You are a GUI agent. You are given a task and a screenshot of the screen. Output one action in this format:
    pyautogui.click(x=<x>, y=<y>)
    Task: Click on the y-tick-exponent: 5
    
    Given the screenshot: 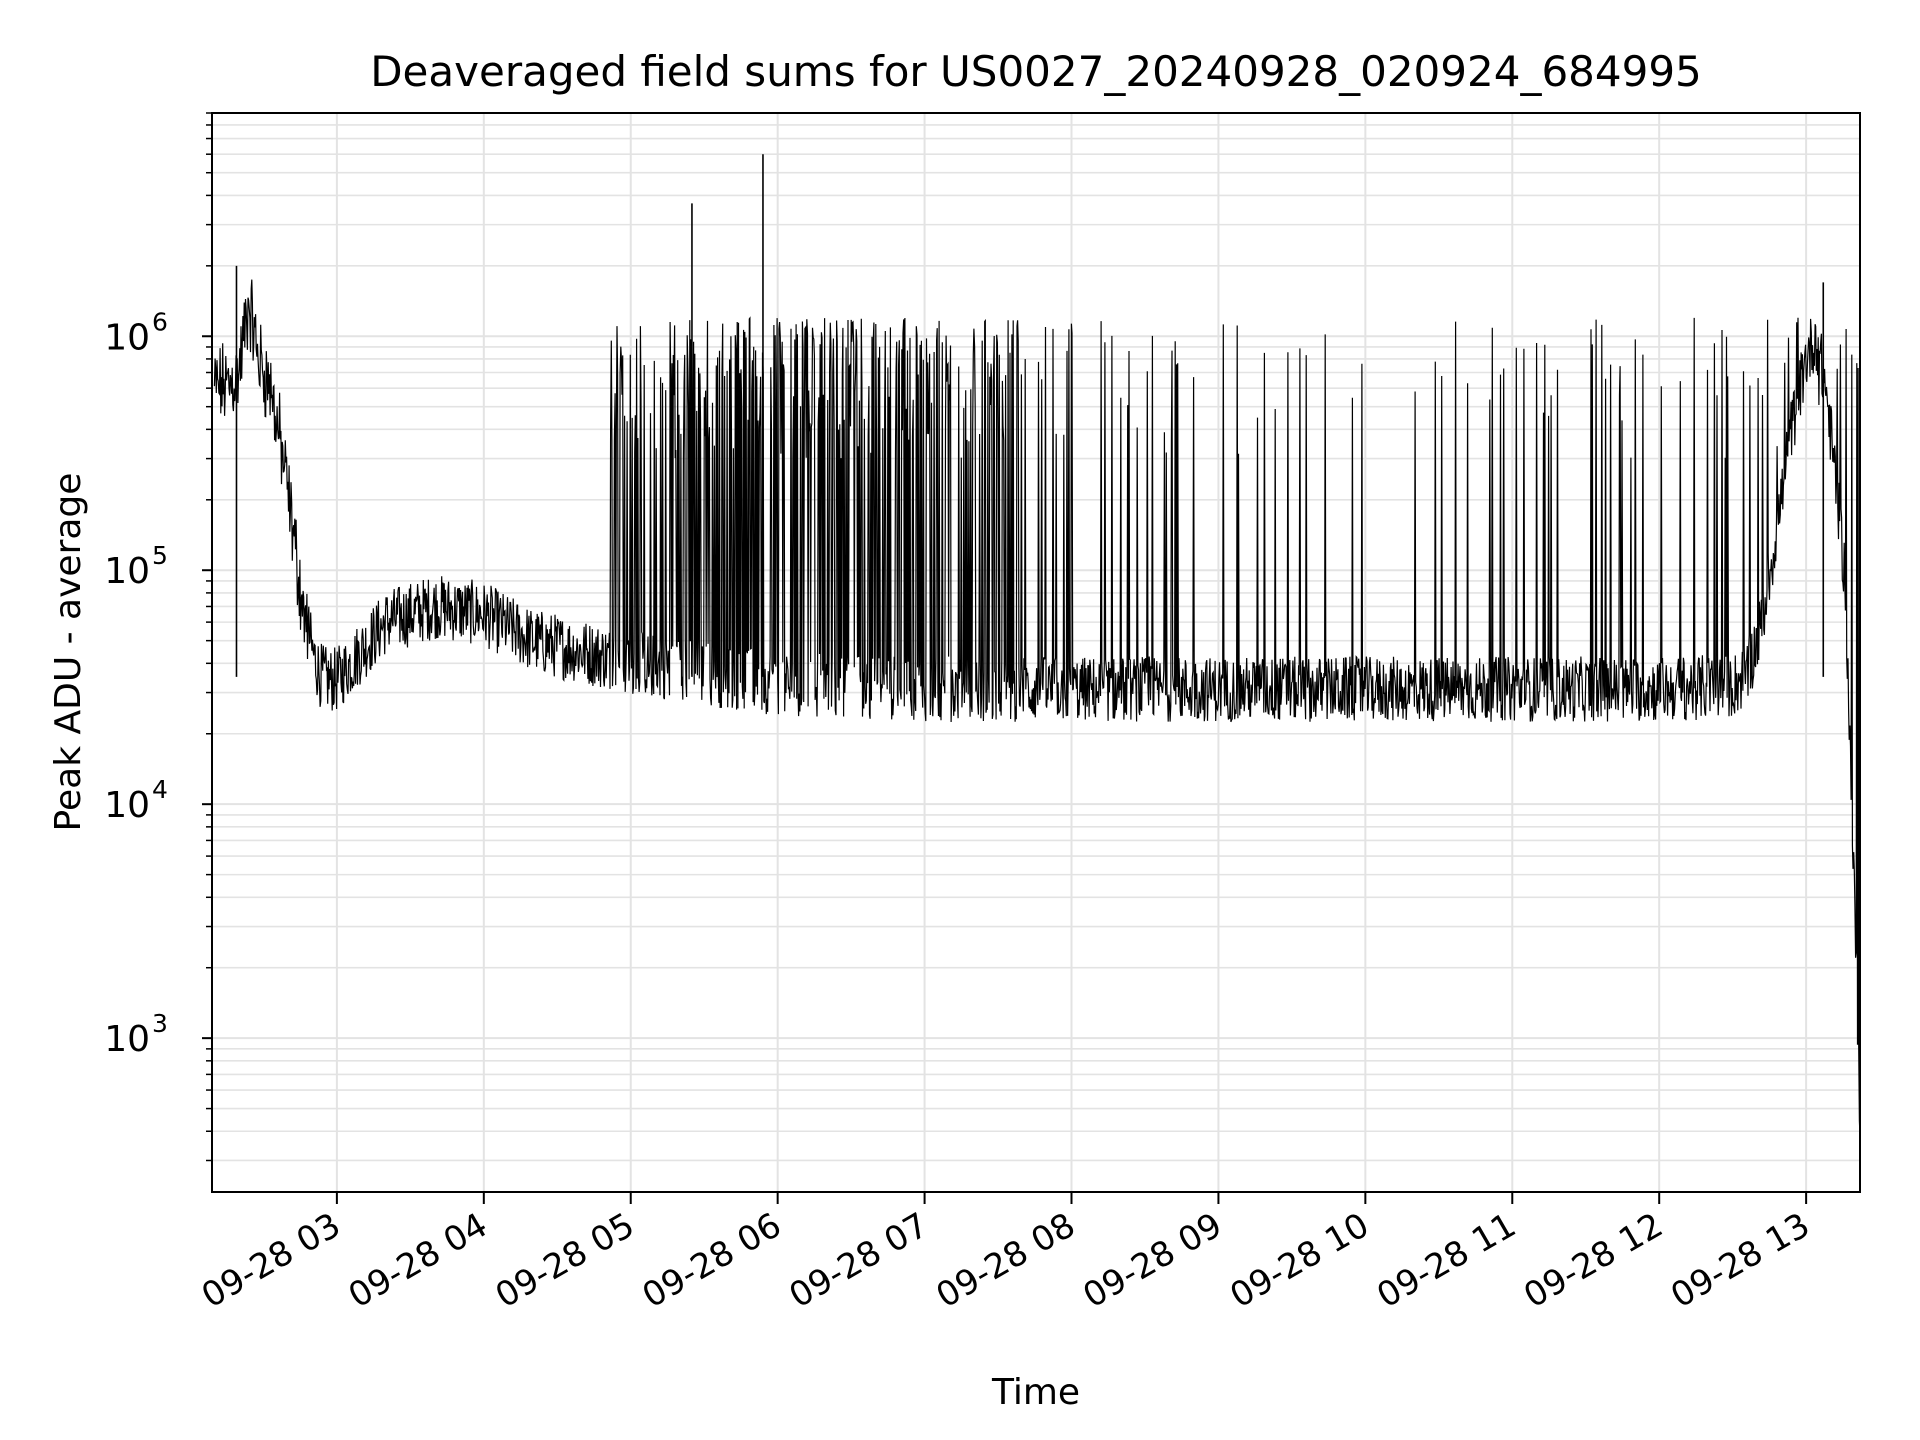 What is the action you would take?
    pyautogui.click(x=160, y=555)
    